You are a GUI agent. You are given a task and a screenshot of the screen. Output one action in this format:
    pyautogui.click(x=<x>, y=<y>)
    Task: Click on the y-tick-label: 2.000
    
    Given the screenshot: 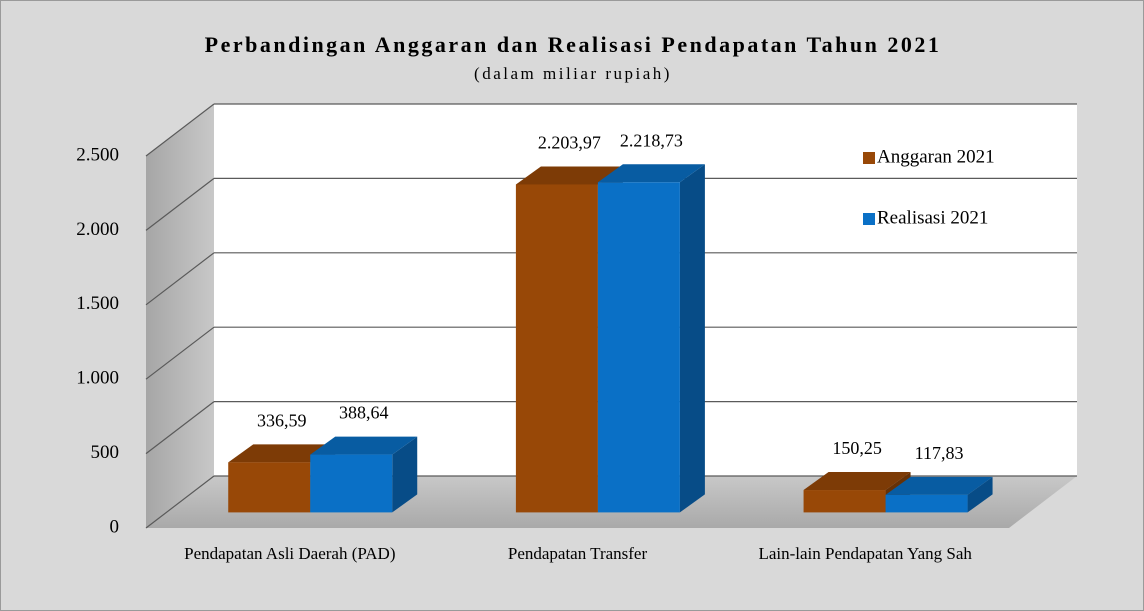 What is the action you would take?
    pyautogui.click(x=97, y=229)
    